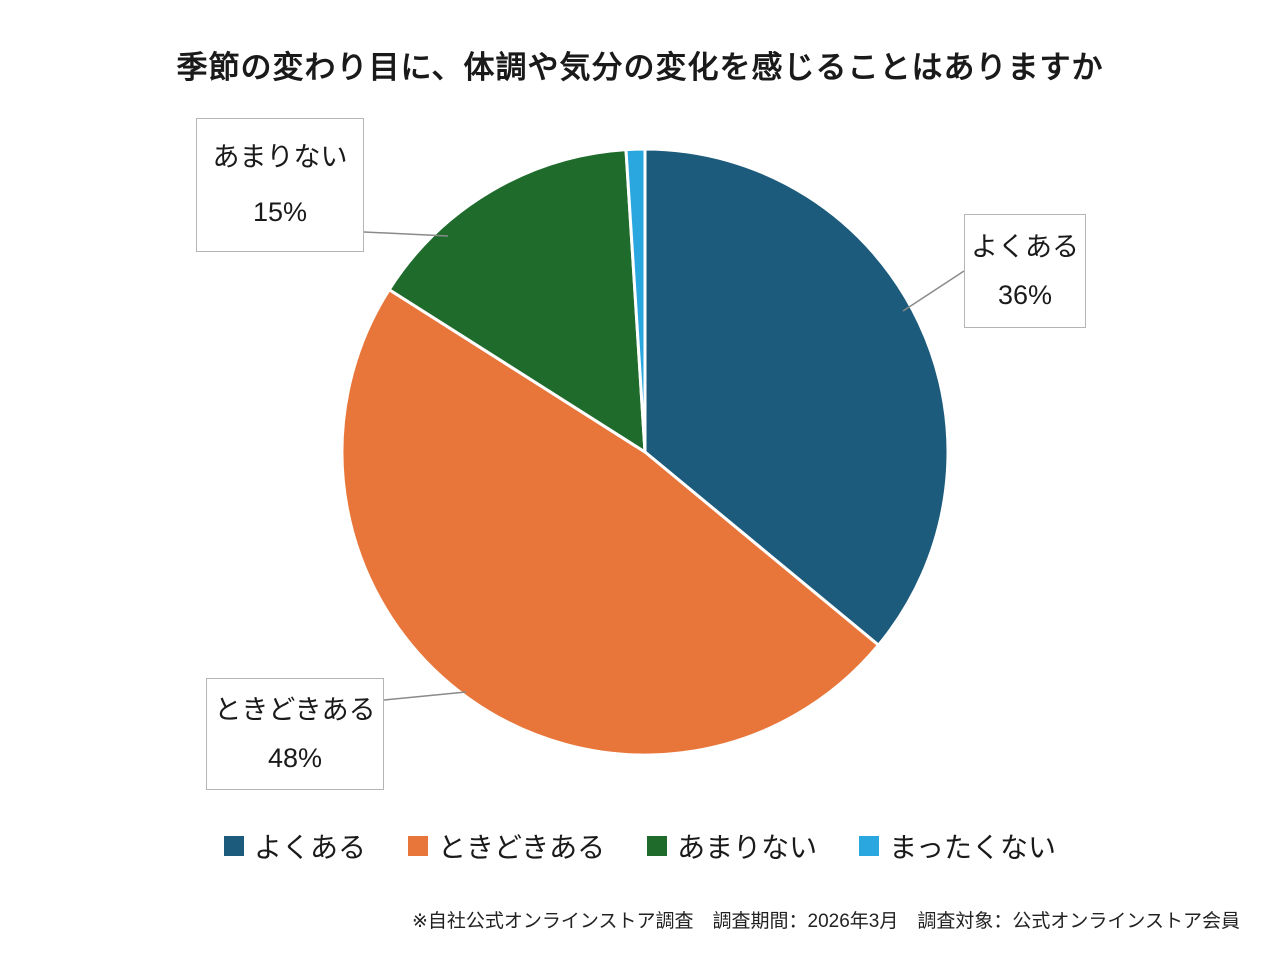 The width and height of the screenshot is (1280, 960). I want to click on legend-item-amarinai: あまりない, so click(732, 846).